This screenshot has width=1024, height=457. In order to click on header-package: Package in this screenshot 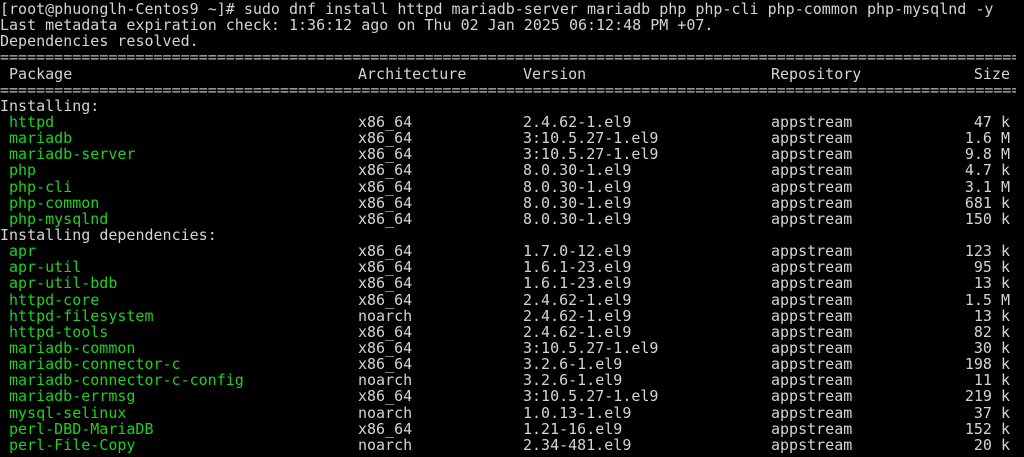, I will do `click(36, 73)`.